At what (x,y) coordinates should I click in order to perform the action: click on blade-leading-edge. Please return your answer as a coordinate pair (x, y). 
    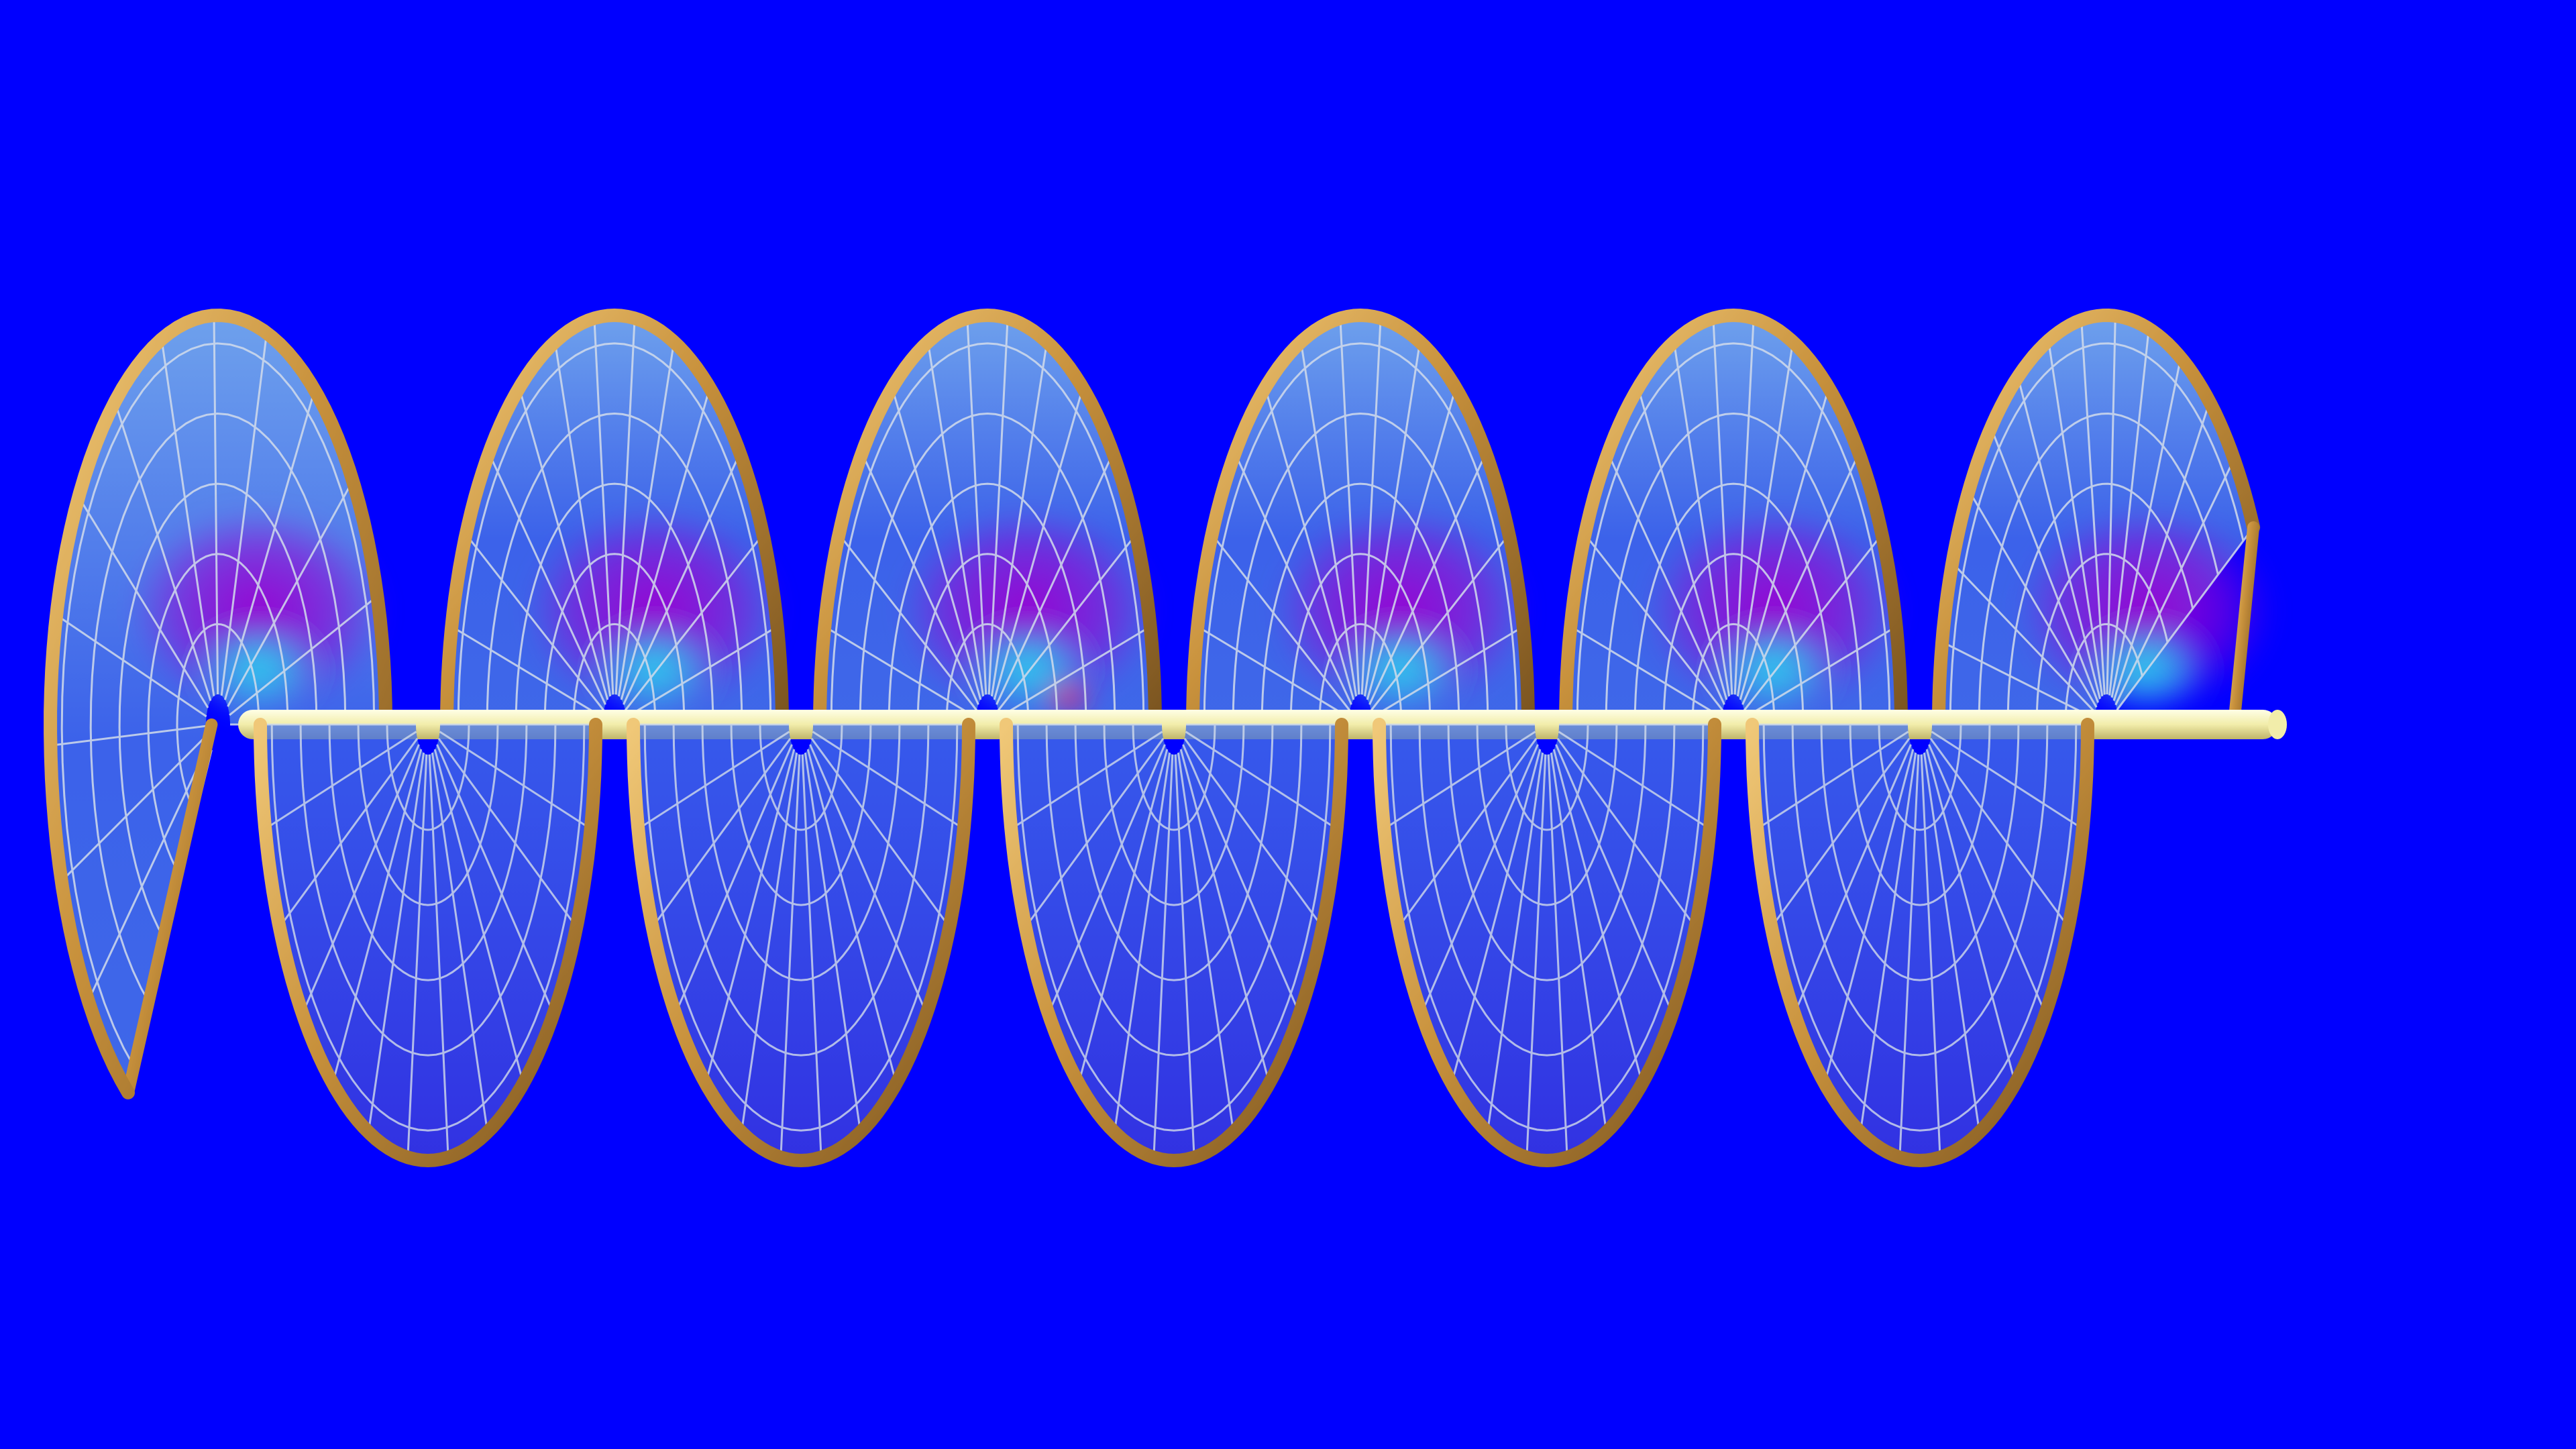
    Looking at the image, I should click on (170, 908).